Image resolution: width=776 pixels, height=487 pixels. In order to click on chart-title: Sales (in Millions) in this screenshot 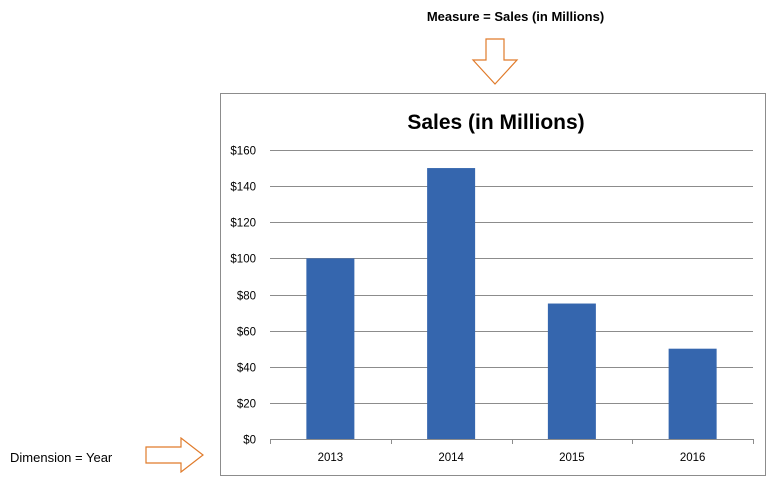, I will do `click(495, 122)`.